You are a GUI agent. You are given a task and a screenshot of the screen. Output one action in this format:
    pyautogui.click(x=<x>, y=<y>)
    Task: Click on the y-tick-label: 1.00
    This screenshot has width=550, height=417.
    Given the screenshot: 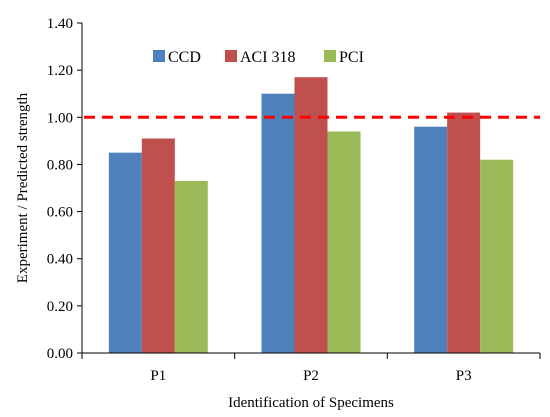 What is the action you would take?
    pyautogui.click(x=60, y=118)
    